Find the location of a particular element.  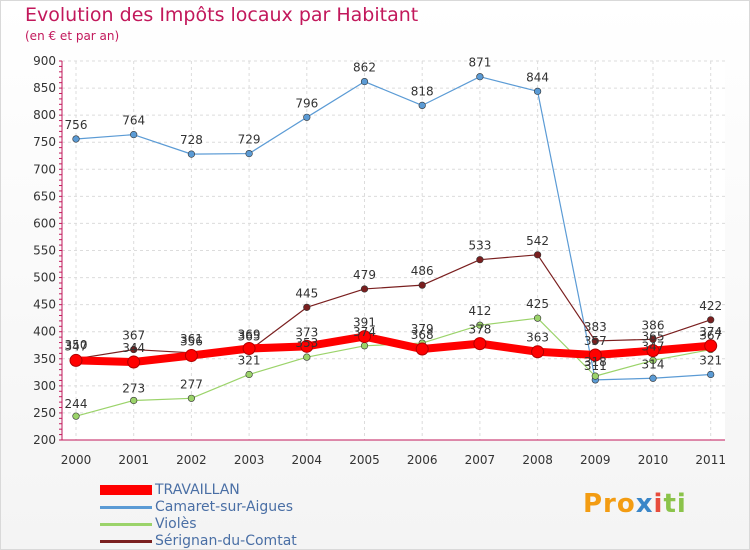

y-tick-label: 450 is located at coordinates (44, 305).